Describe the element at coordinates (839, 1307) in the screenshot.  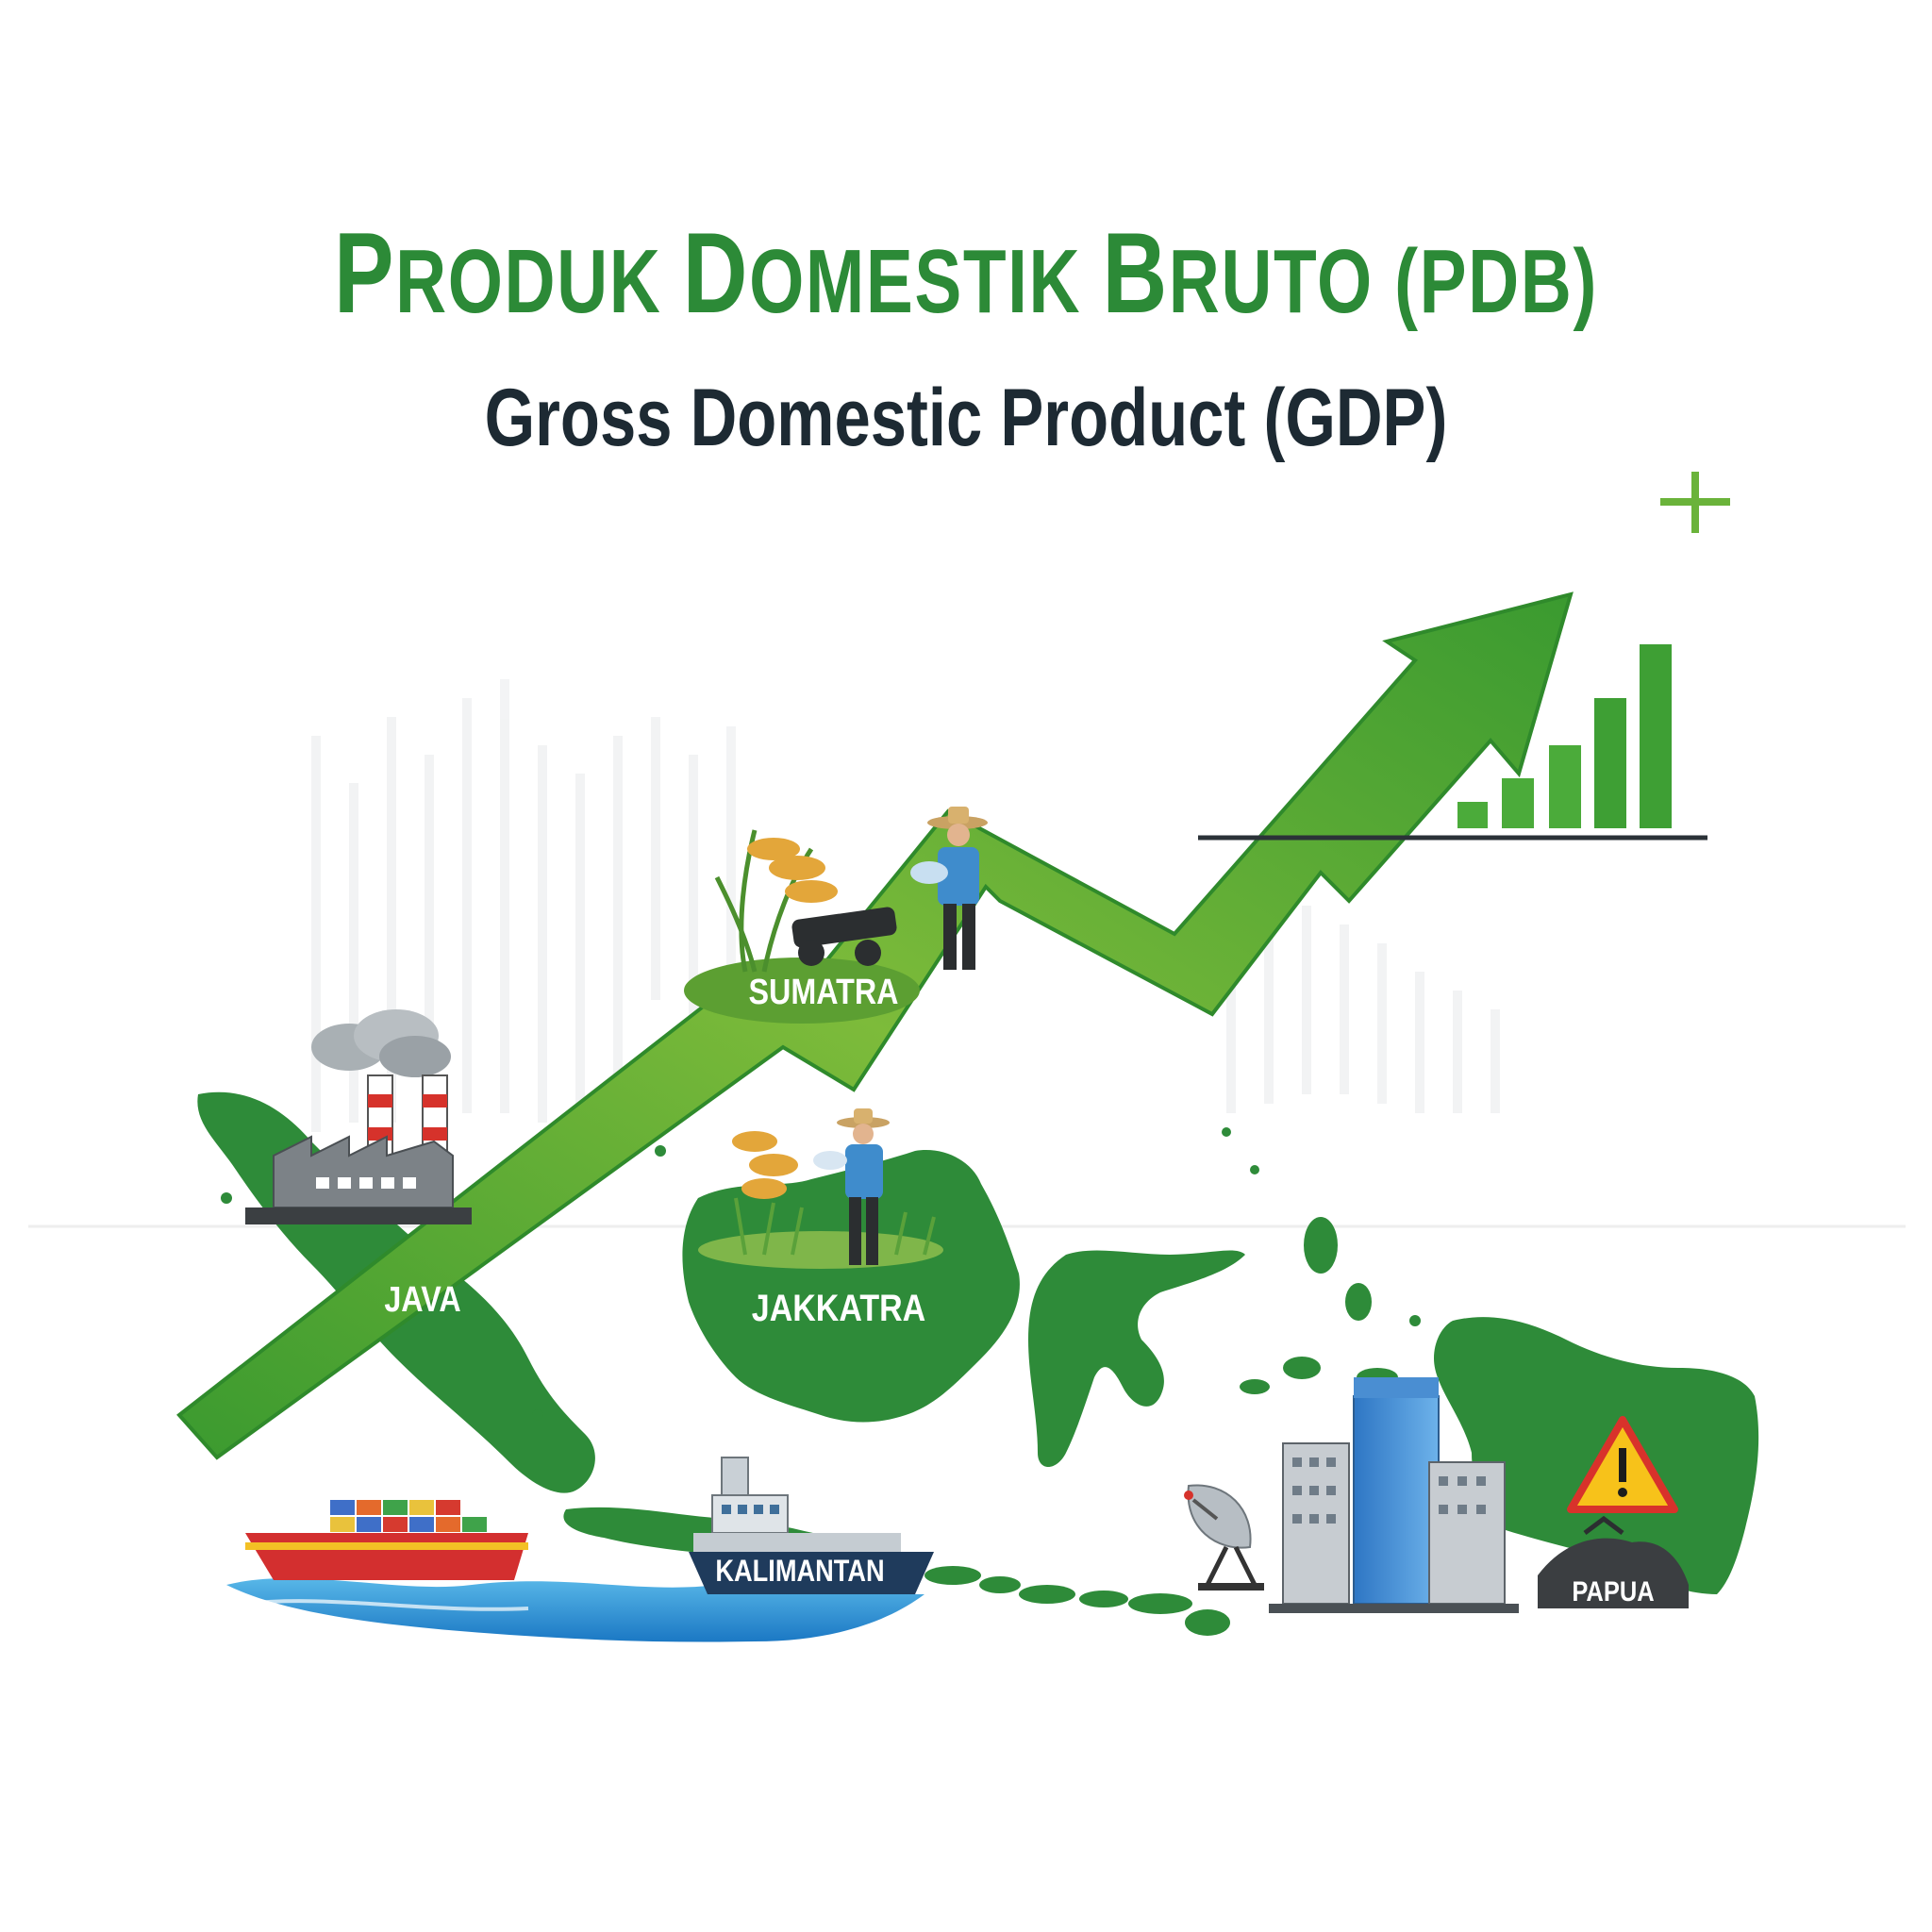
I see `label-jakkatra: JAKKATRA` at that location.